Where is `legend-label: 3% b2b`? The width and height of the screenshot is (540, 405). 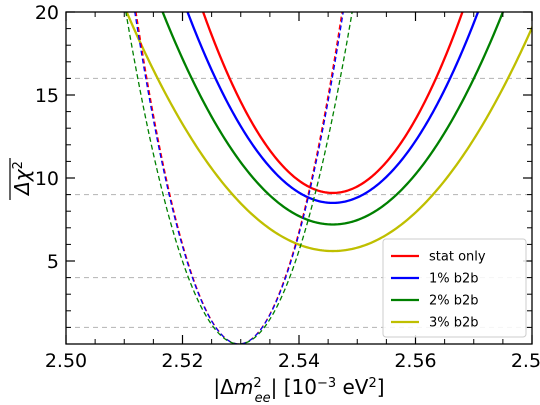
legend-label: 3% b2b is located at coordinates (454, 323).